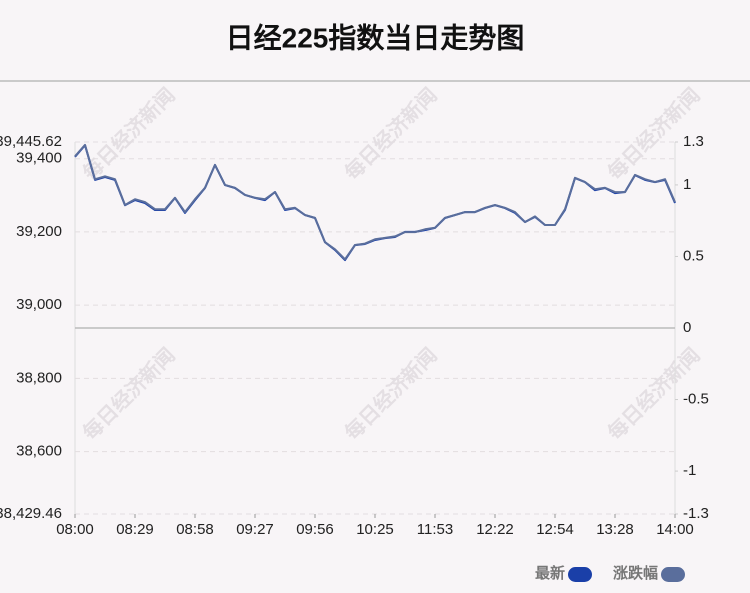 This screenshot has width=750, height=593. I want to click on x-tick-label: 12:22, so click(495, 529).